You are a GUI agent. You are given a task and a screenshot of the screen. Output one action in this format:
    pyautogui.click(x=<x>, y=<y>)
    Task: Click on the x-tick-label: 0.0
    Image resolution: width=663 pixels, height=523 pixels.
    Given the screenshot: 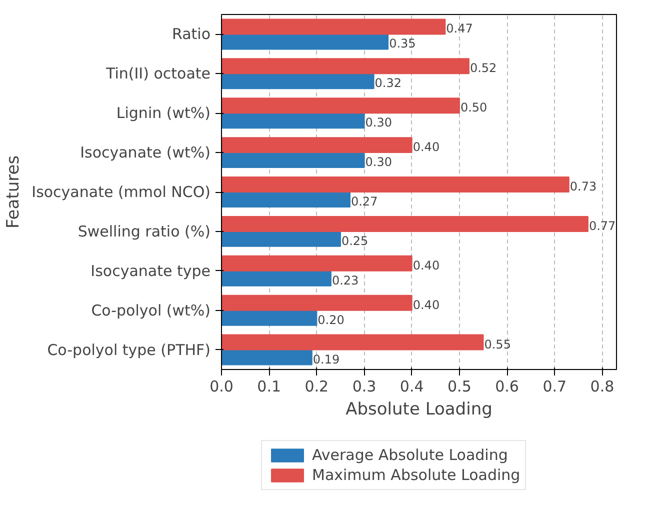 What is the action you would take?
    pyautogui.click(x=222, y=387)
    